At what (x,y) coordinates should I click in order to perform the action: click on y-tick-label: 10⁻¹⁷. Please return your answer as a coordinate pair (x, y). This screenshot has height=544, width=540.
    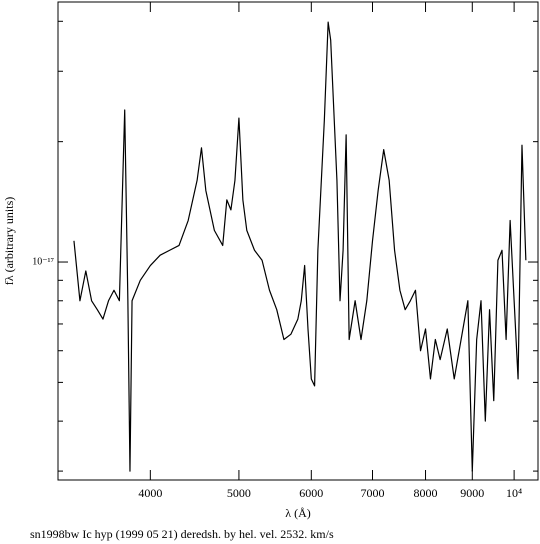
    Looking at the image, I should click on (43, 261).